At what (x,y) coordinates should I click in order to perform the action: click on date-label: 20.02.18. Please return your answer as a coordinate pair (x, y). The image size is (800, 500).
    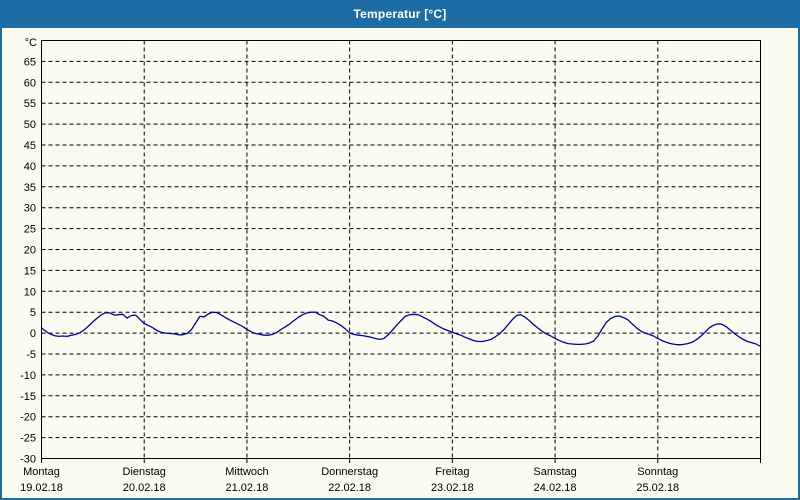
    Looking at the image, I should click on (144, 488).